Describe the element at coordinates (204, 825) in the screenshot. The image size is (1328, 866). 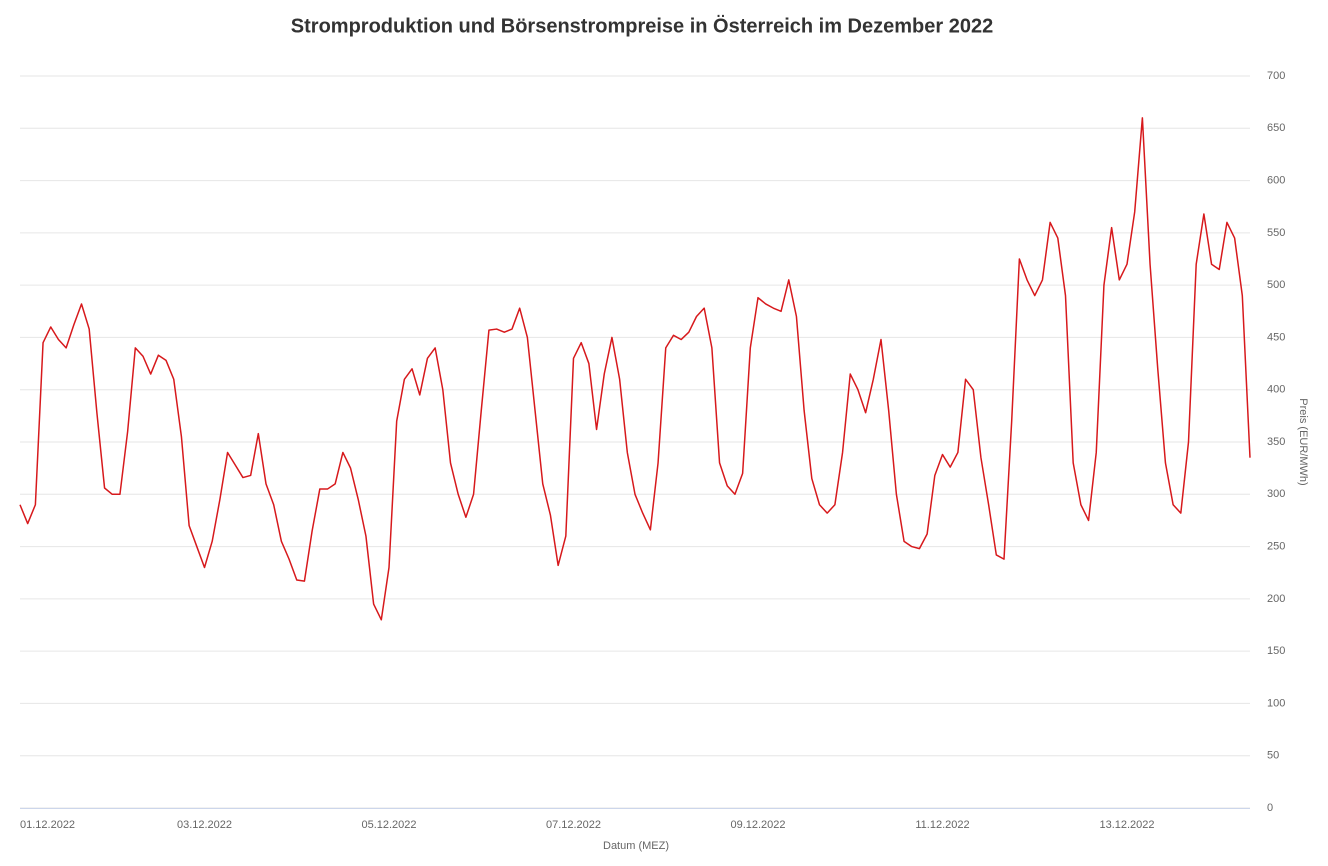
I see `x-tick-label: 03.12.2022` at that location.